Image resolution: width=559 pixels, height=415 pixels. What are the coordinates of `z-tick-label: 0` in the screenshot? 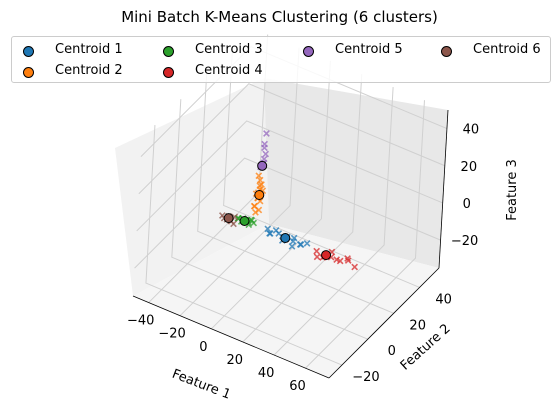 It's located at (467, 204).